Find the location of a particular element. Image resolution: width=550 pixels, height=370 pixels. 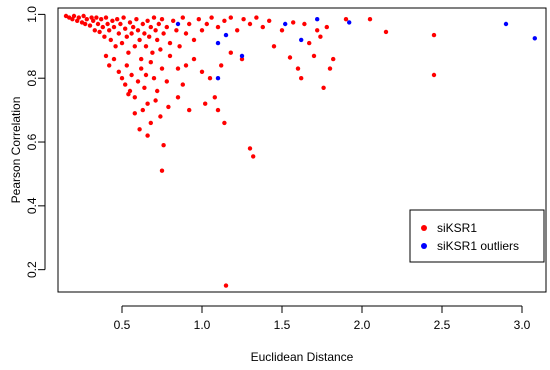

legend-label: siKSR1 outliers is located at coordinates (478, 246).